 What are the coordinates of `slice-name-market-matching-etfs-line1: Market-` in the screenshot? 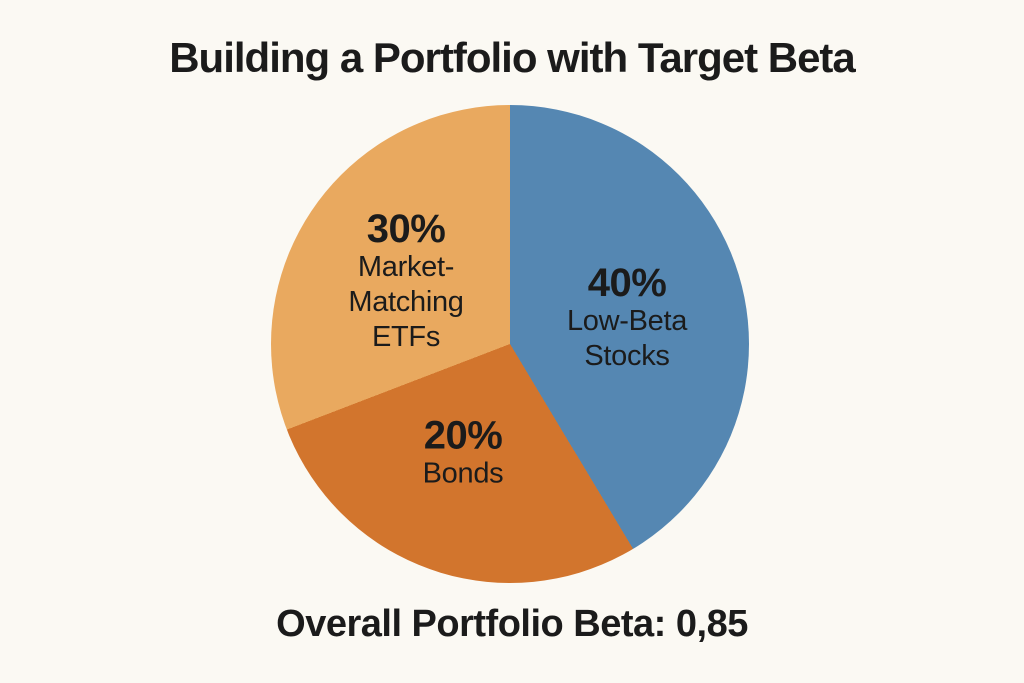 It's located at (406, 266).